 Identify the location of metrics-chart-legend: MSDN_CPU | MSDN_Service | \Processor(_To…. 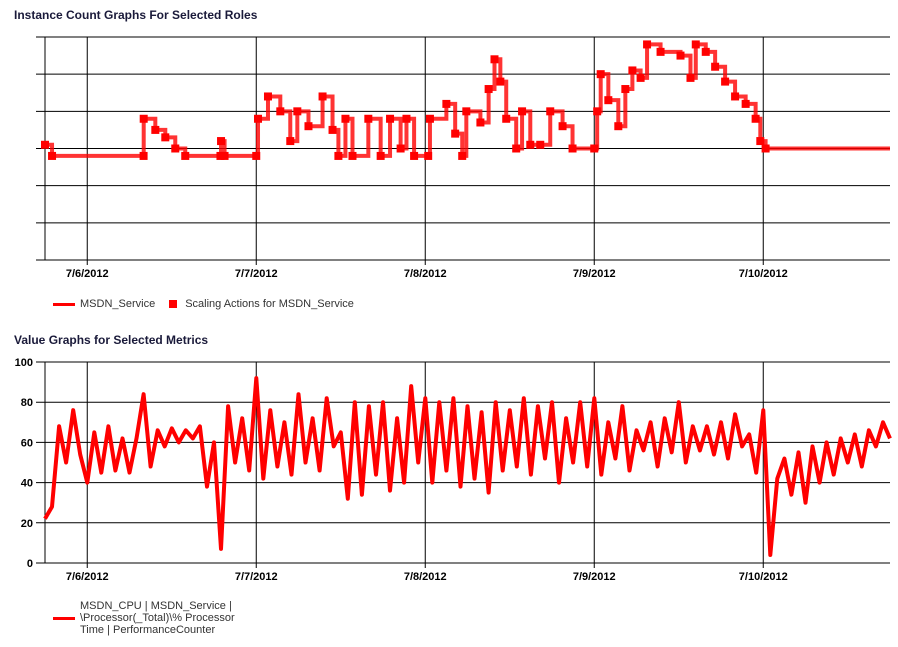
(151, 618).